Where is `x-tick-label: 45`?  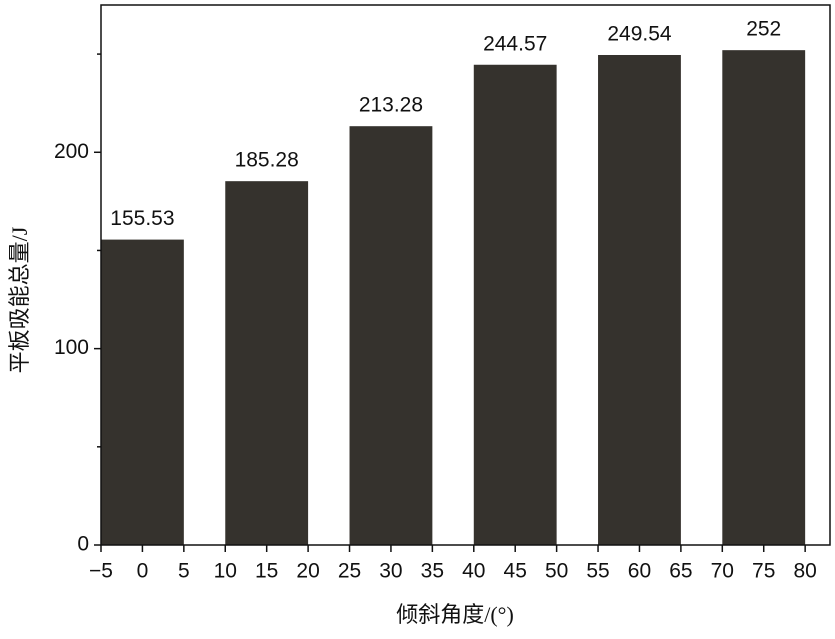 x-tick-label: 45 is located at coordinates (515, 571).